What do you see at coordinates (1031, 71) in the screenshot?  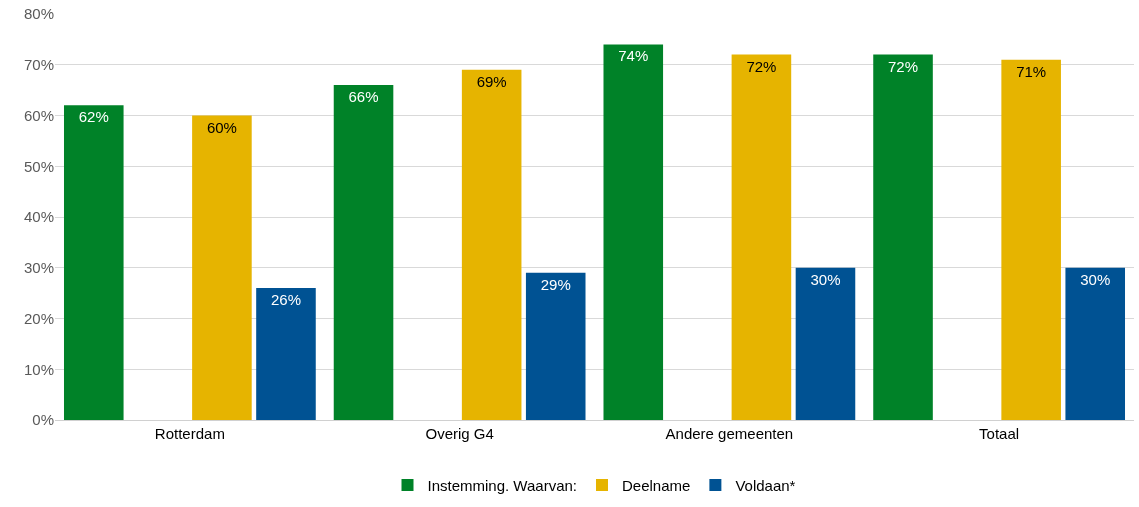 I see `data-label: 71%` at bounding box center [1031, 71].